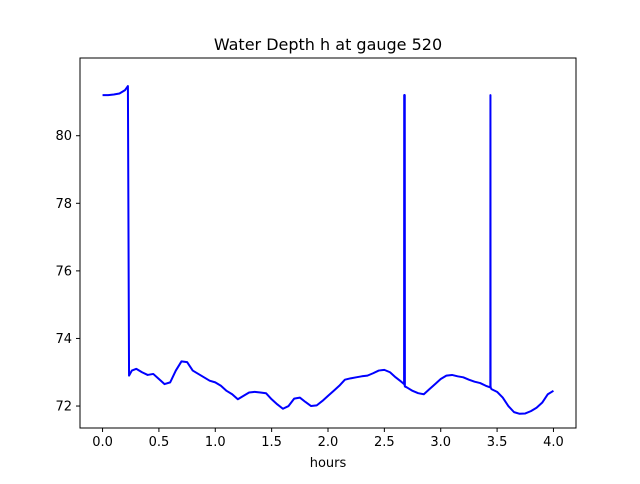  I want to click on x-tick-label: 4.0, so click(553, 442).